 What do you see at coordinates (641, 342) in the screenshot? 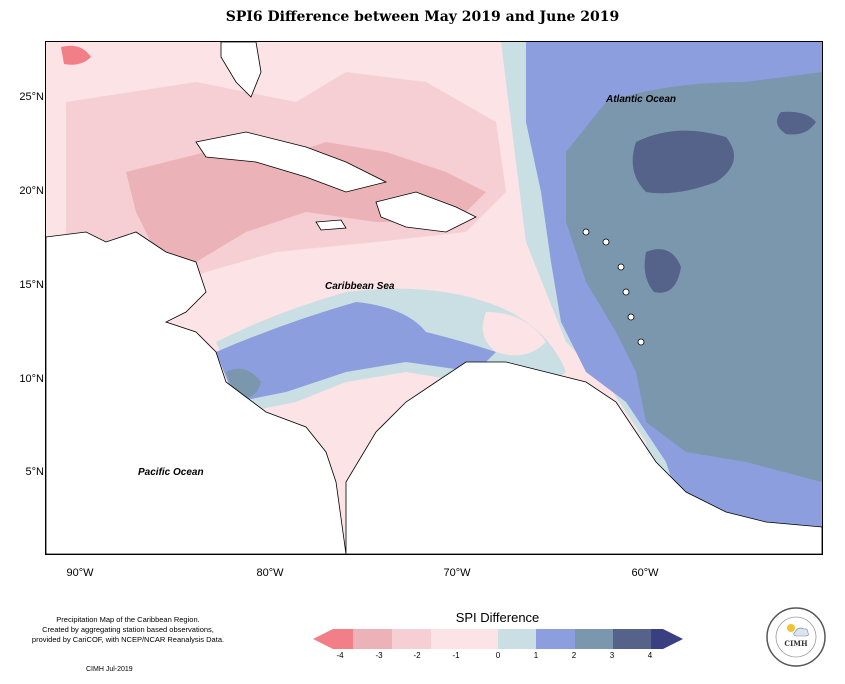
I see `land-island-f` at bounding box center [641, 342].